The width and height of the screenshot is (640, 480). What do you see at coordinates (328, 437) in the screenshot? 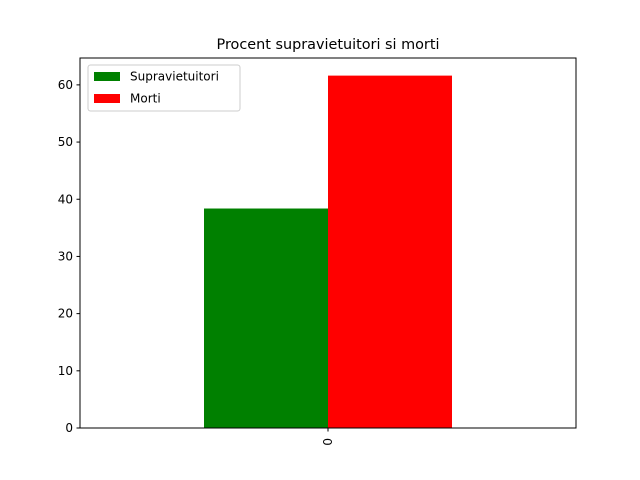
I see `x-axis: 0` at bounding box center [328, 437].